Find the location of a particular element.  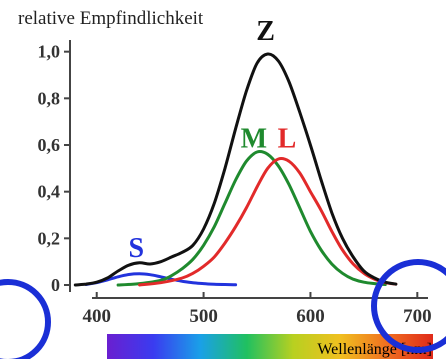

chart-title: relative Empfindlichkeit is located at coordinates (111, 18).